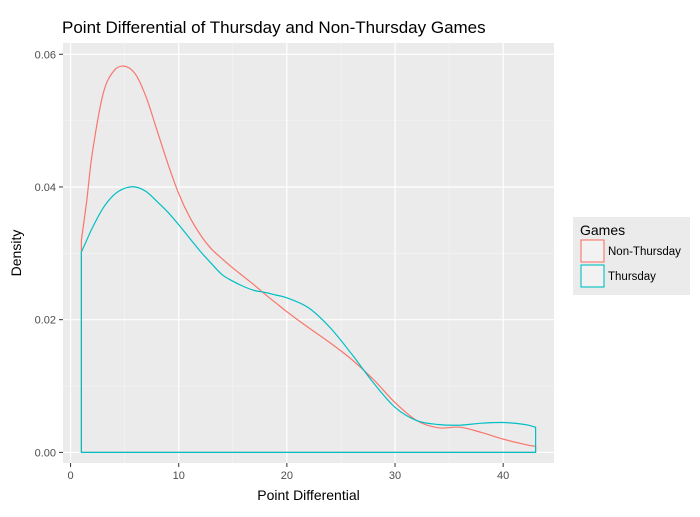 The image size is (700, 517). What do you see at coordinates (49, 254) in the screenshot?
I see `y-axis: 0.00 0.02 0.04 0.06` at bounding box center [49, 254].